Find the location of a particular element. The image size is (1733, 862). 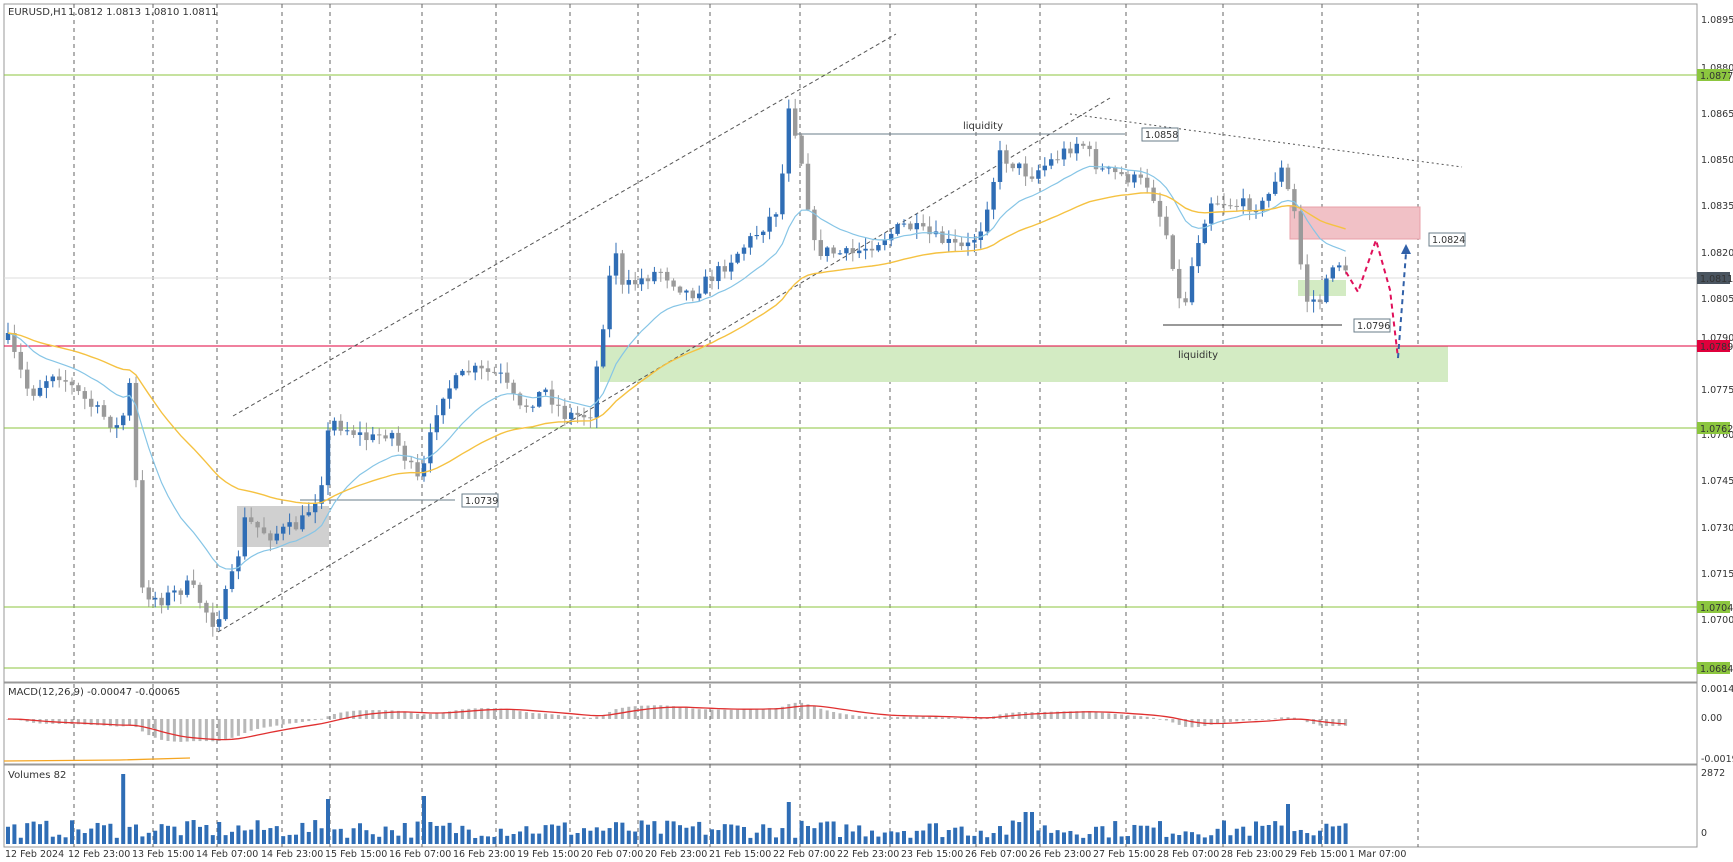

time-tick: 14 Feb 07:00 is located at coordinates (227, 854).